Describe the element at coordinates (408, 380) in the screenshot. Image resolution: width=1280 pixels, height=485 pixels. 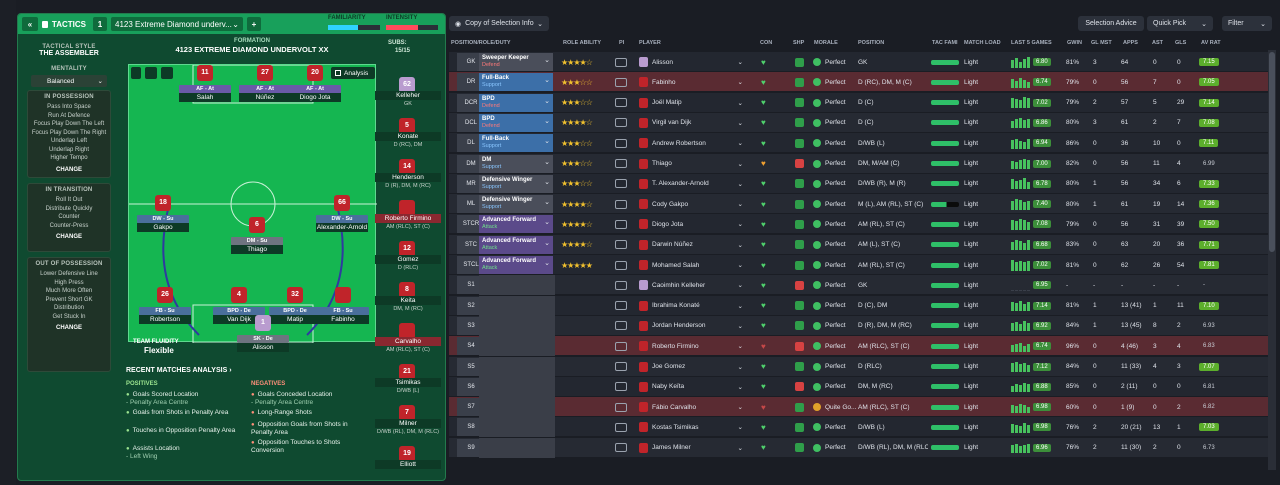
I see `sub-player-card: 21 Tsimikas D/WB (L)` at that location.